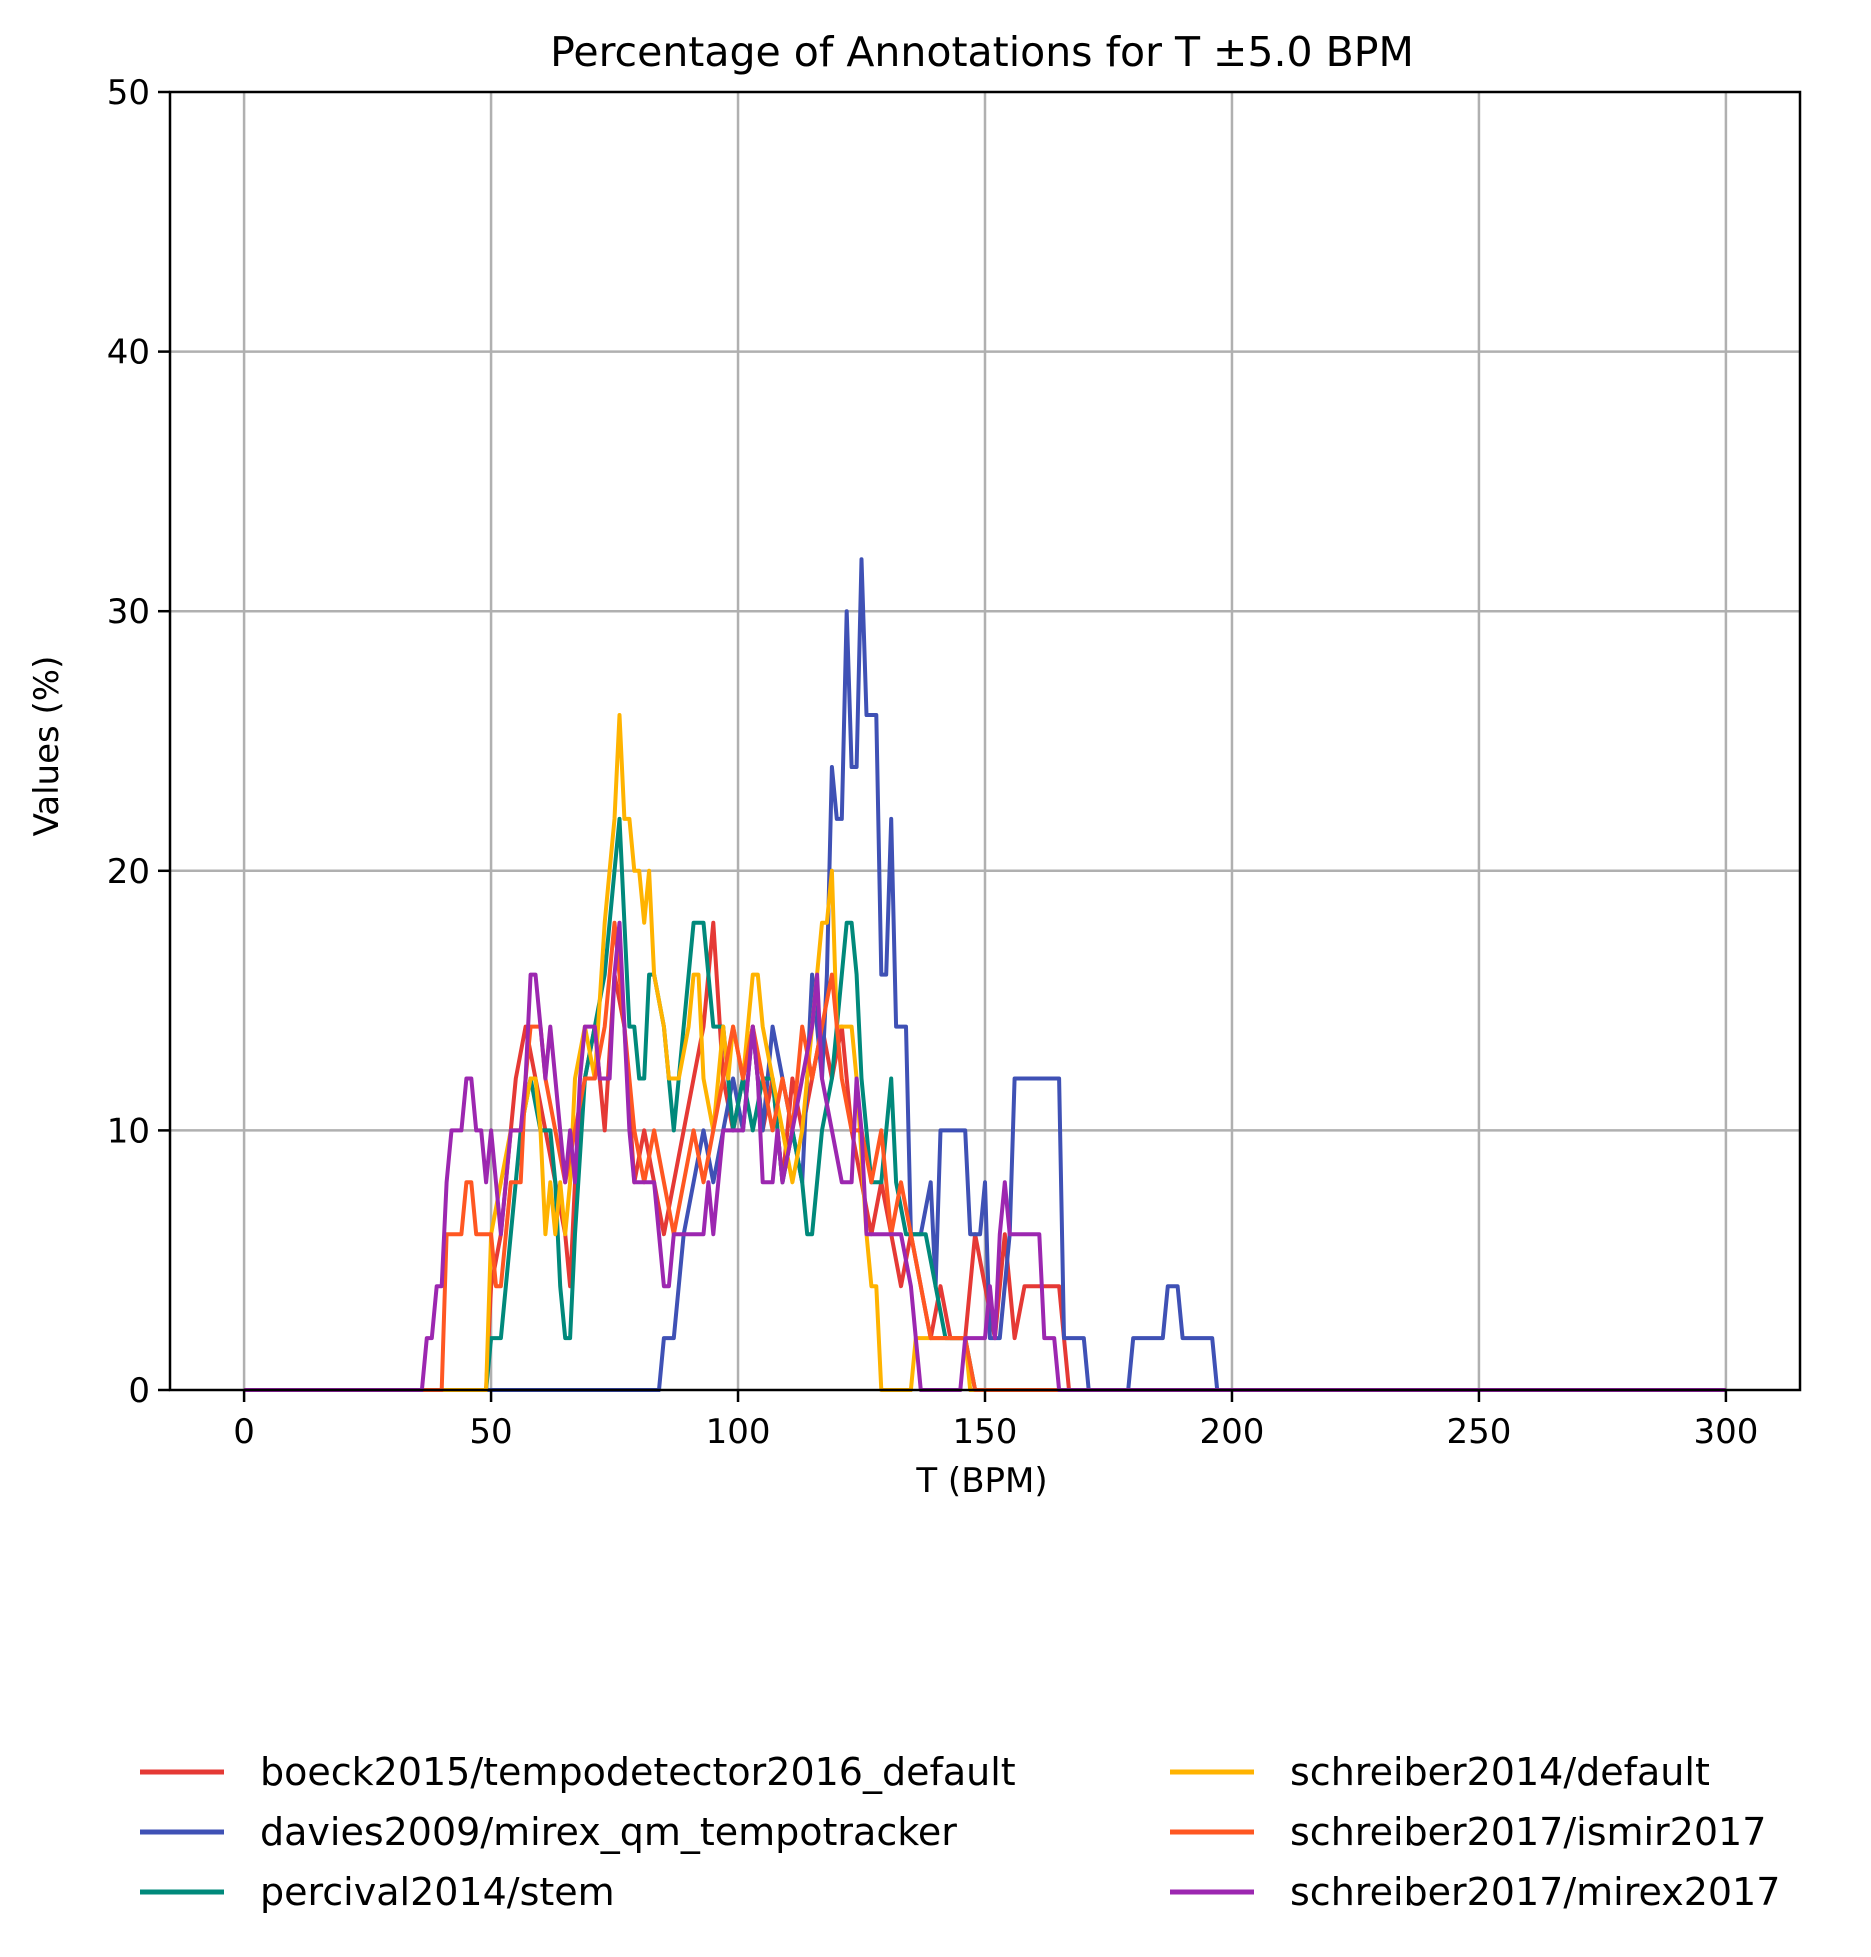 This screenshot has height=1957, width=1871. Describe the element at coordinates (244, 1432) in the screenshot. I see `x-tick-label: 0` at that location.